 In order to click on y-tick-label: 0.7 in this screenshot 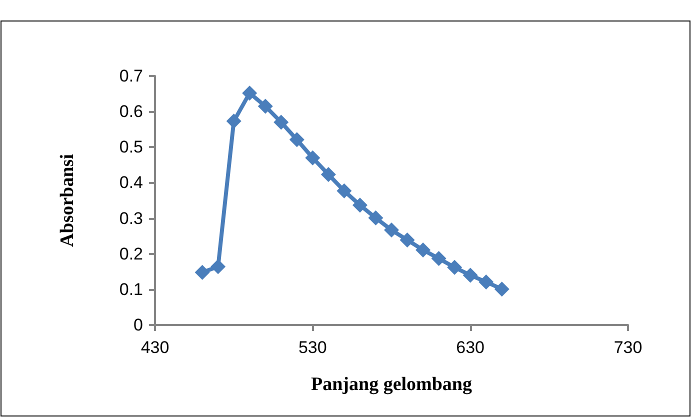, I will do `click(131, 76)`.